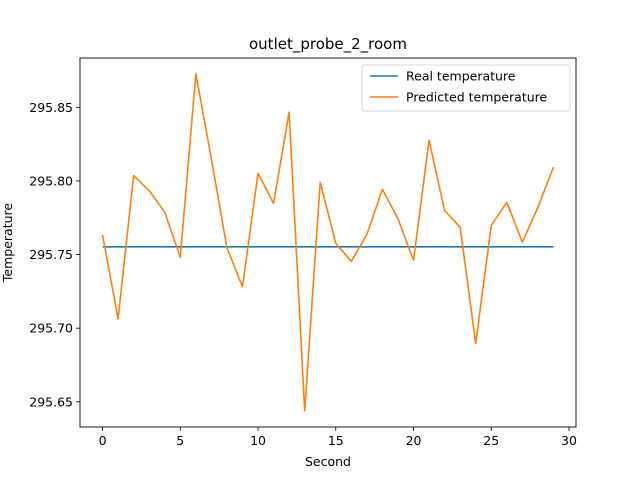  Describe the element at coordinates (491, 440) in the screenshot. I see `x-tick-label: 25` at that location.